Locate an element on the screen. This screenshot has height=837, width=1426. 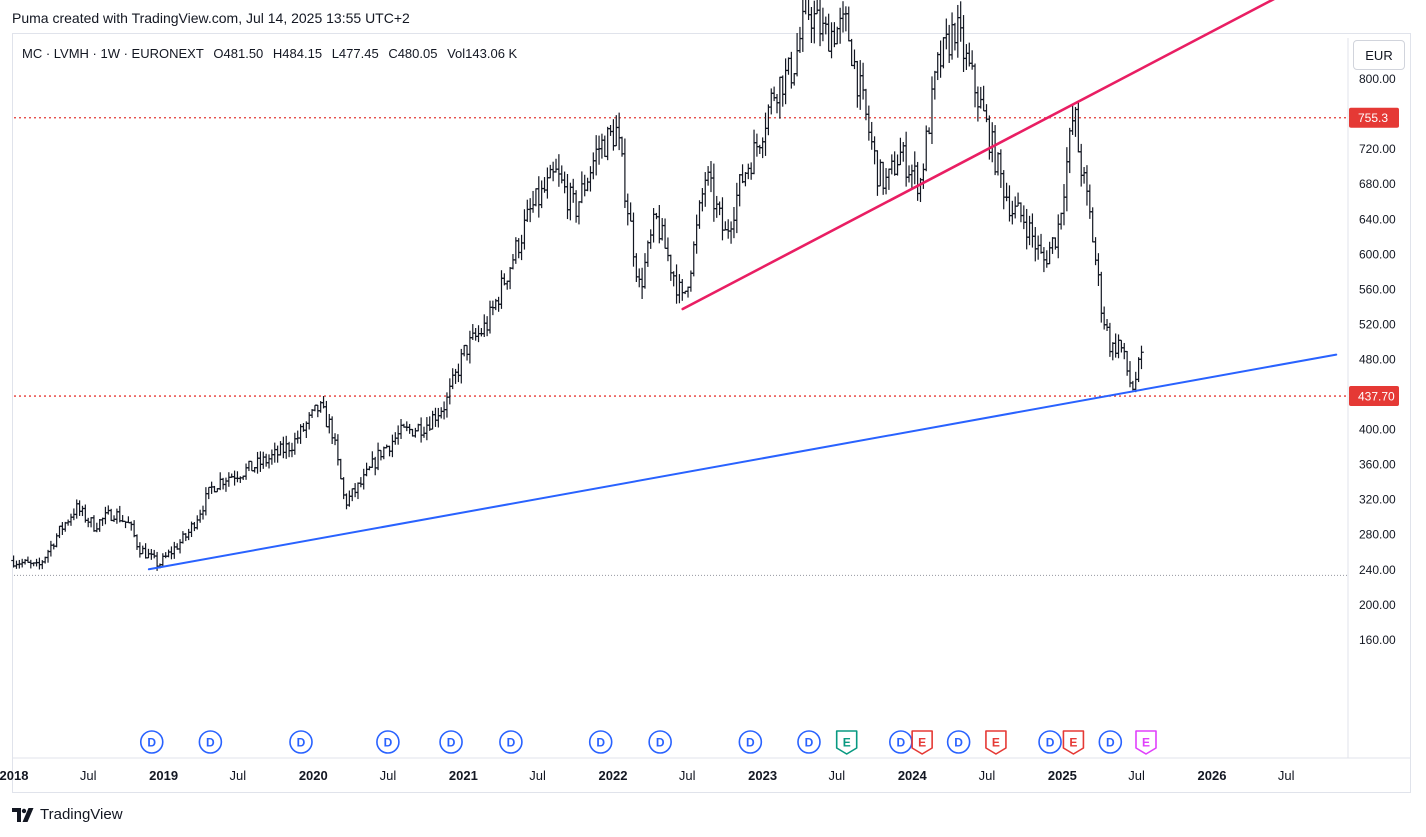
price-tick-label: 600.00 is located at coordinates (1377, 254).